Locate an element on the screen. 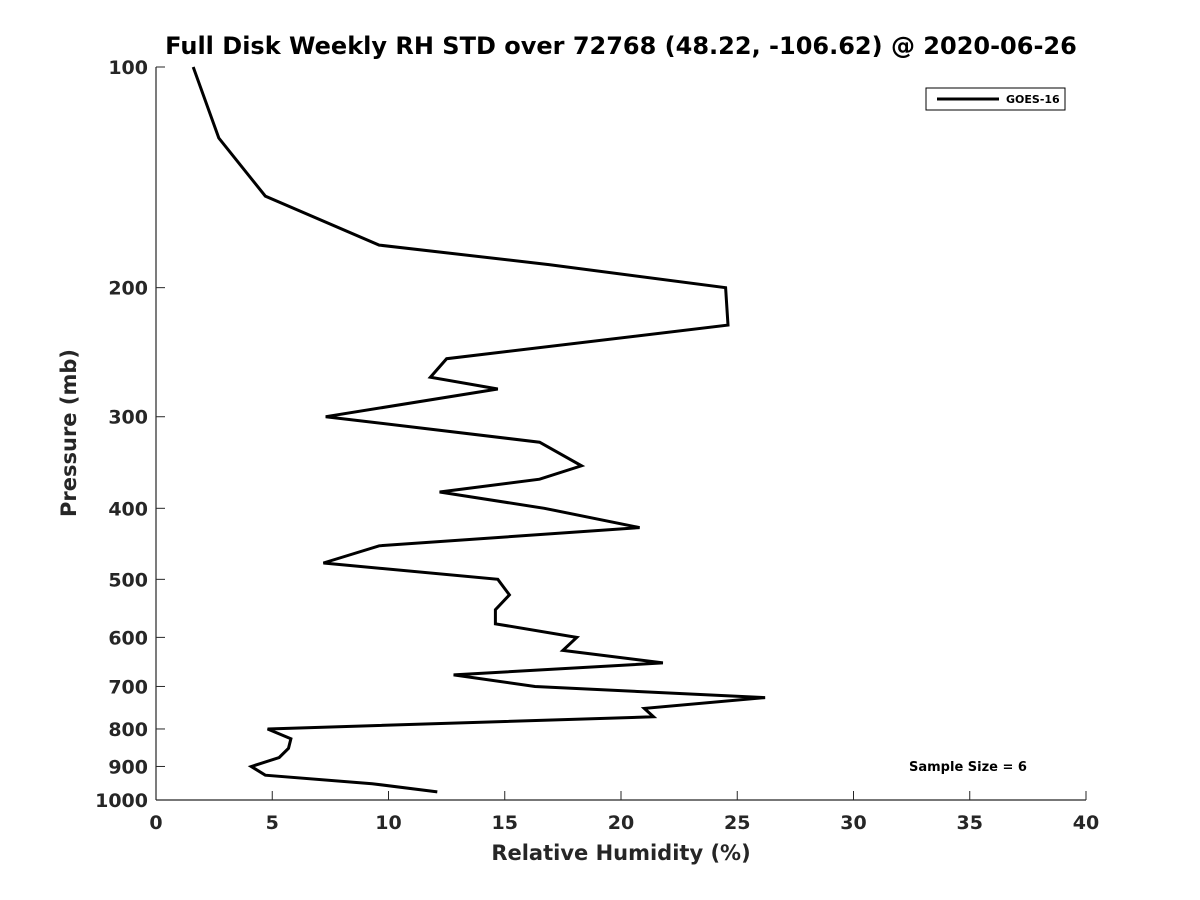 The height and width of the screenshot is (900, 1200). x-tick-label: 40 is located at coordinates (1086, 823).